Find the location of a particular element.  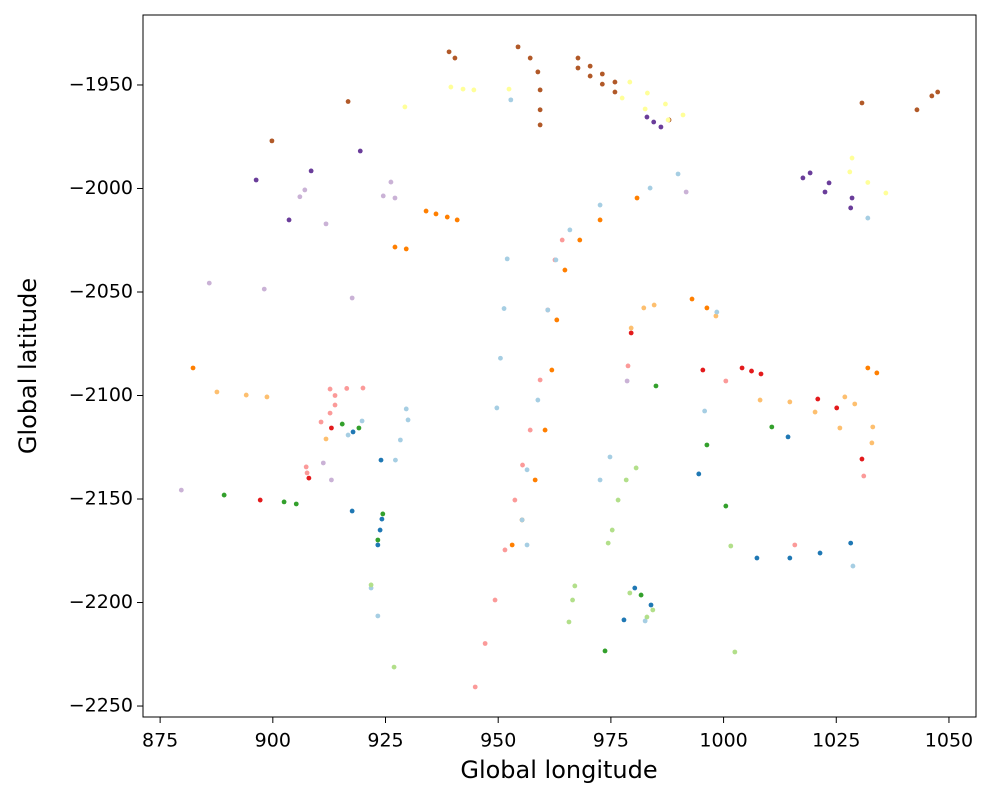

y-tick-label: −1950 is located at coordinates (101, 84).